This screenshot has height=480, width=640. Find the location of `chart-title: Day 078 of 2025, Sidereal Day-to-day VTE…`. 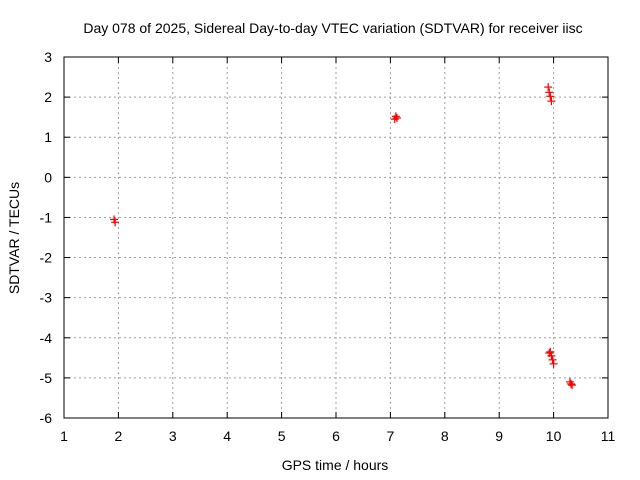

chart-title: Day 078 of 2025, Sidereal Day-to-day VTE… is located at coordinates (332, 28).